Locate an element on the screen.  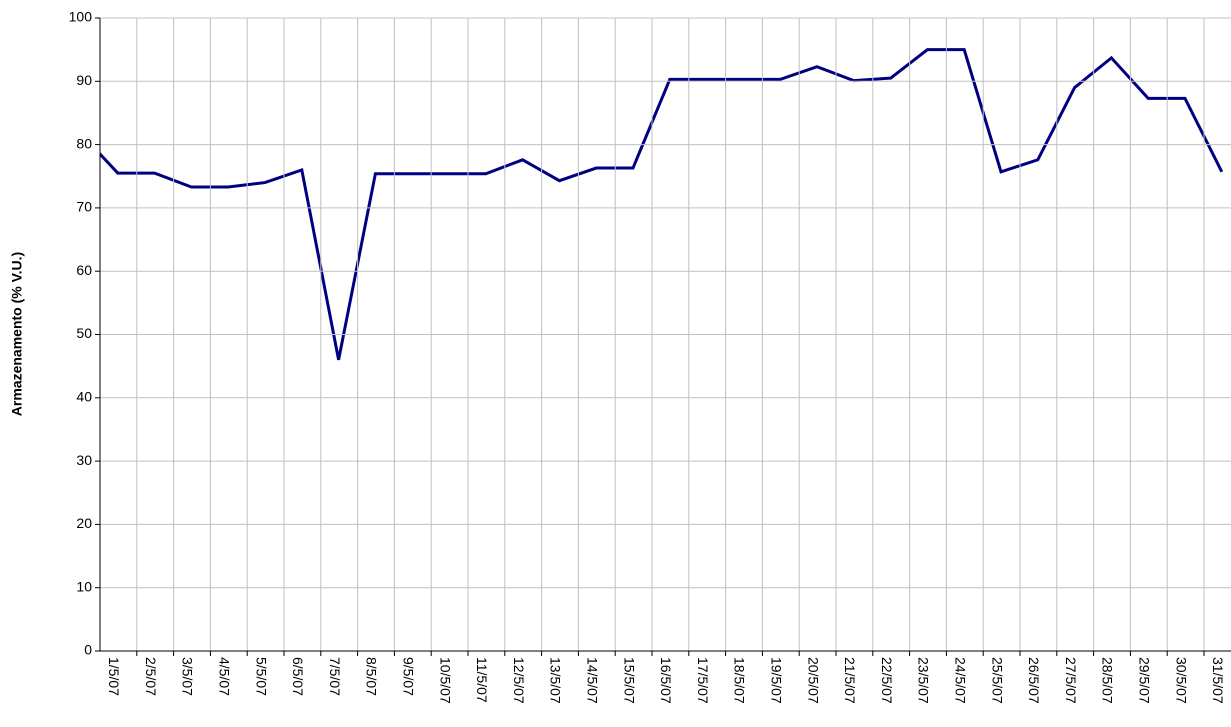
y-tick-label: 90 is located at coordinates (84, 80).